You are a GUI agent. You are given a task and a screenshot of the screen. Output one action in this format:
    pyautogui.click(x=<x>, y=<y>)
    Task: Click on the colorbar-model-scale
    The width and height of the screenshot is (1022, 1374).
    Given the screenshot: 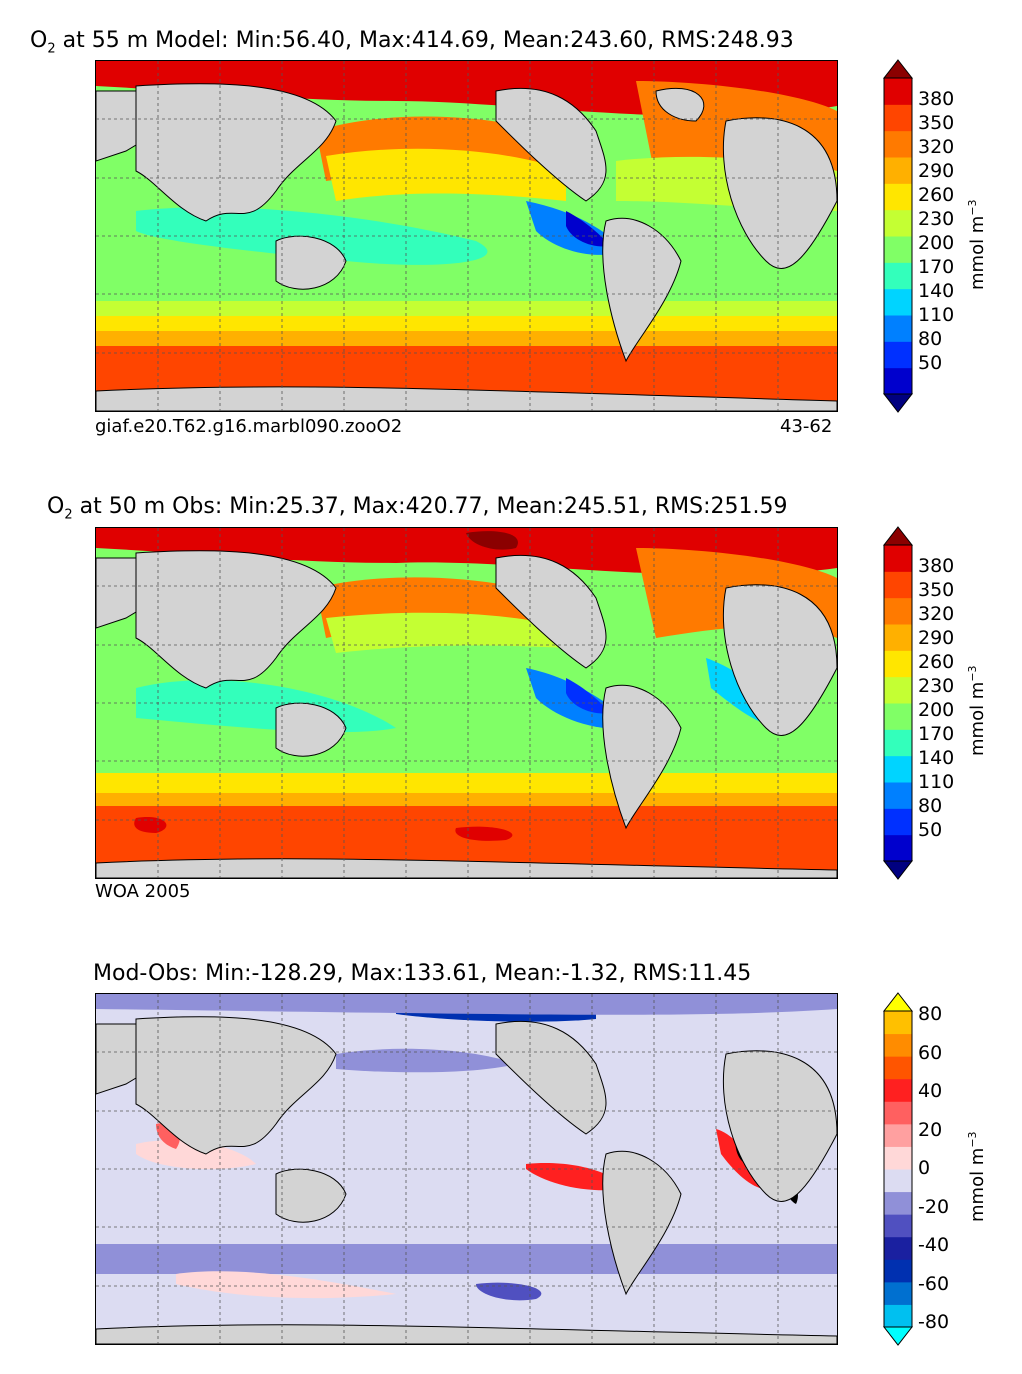 What is the action you would take?
    pyautogui.click(x=898, y=236)
    